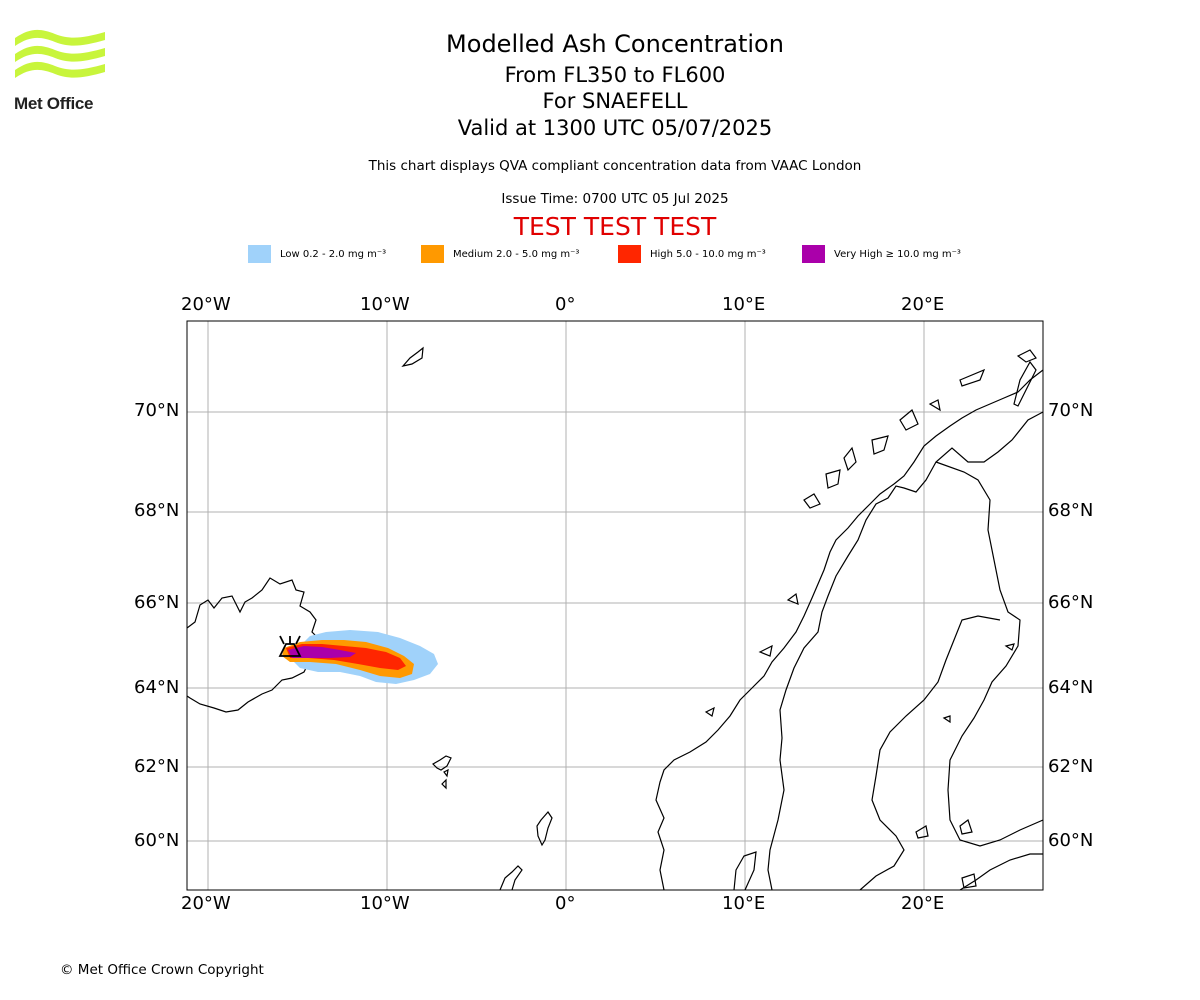 The image size is (1200, 1000). What do you see at coordinates (629, 254) in the screenshot?
I see `legend-swatch-high` at bounding box center [629, 254].